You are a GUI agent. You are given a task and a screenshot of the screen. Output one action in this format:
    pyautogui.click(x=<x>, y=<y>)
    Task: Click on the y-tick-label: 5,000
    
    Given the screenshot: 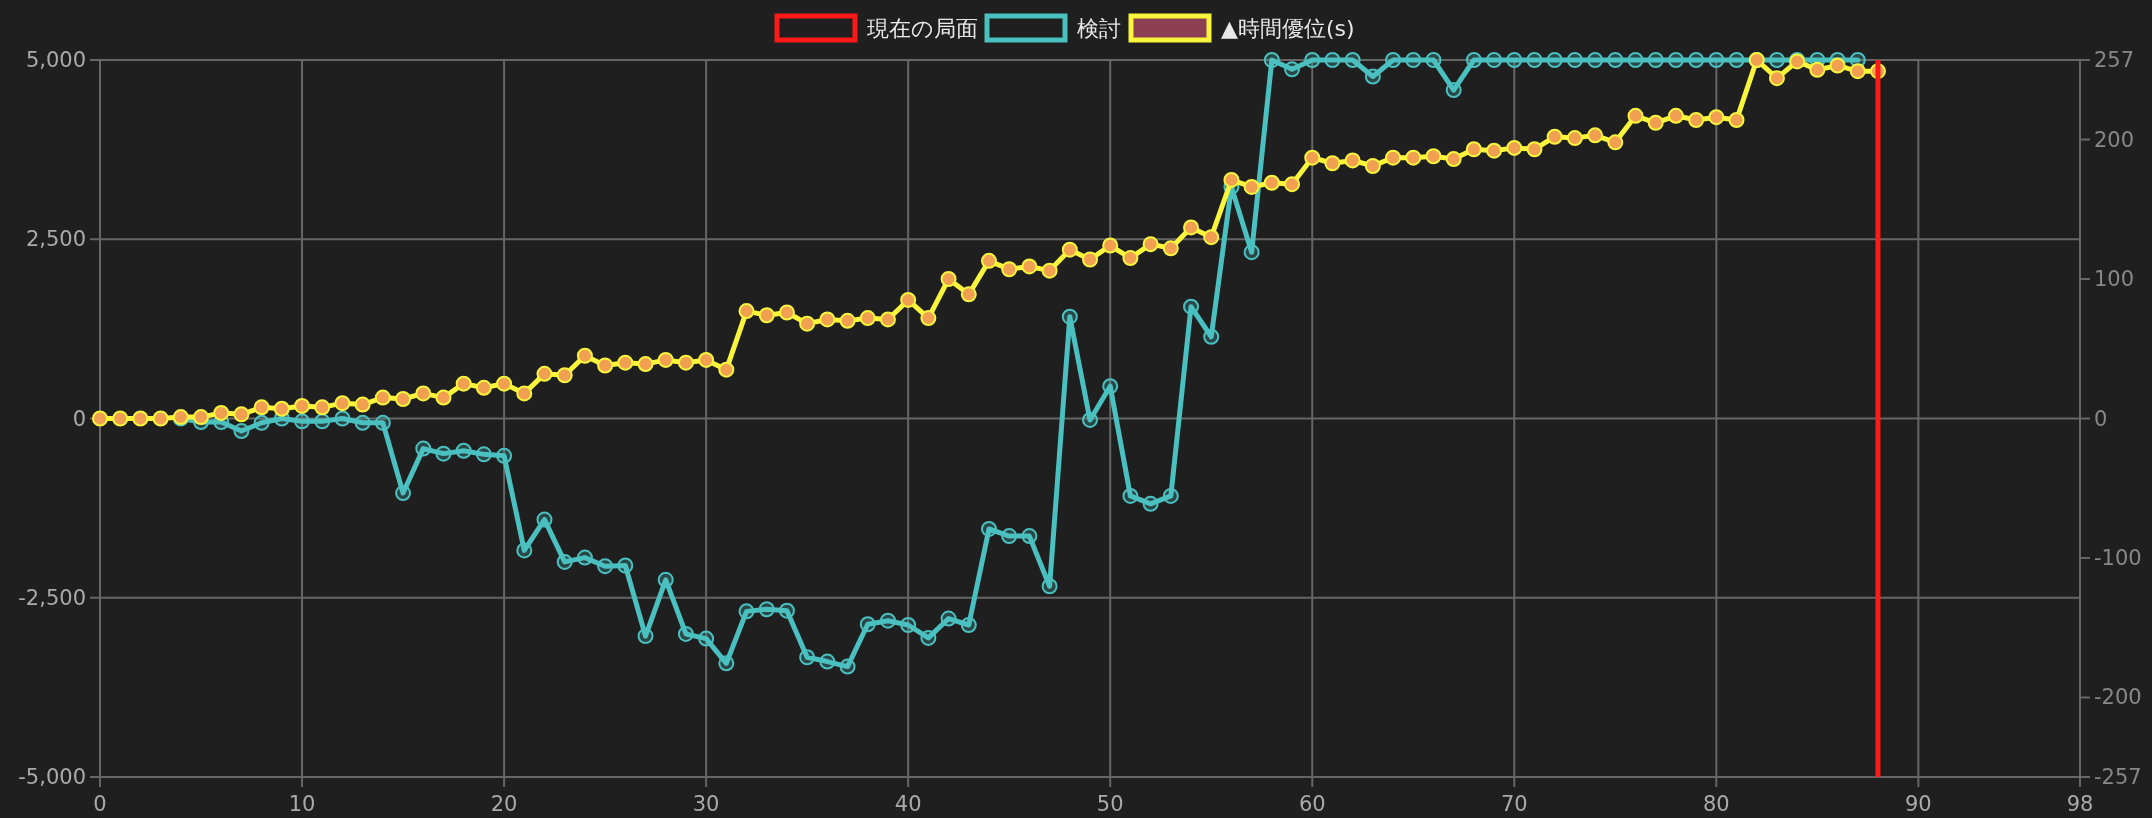 What is the action you would take?
    pyautogui.click(x=55, y=60)
    